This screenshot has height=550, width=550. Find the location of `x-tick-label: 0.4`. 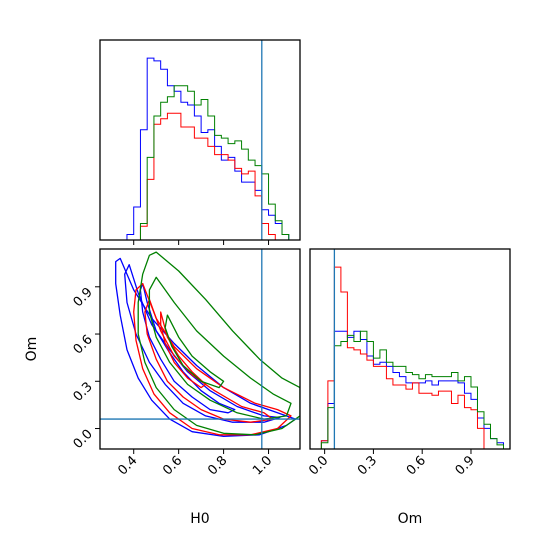

x-tick-label: 0.4 is located at coordinates (127, 465).